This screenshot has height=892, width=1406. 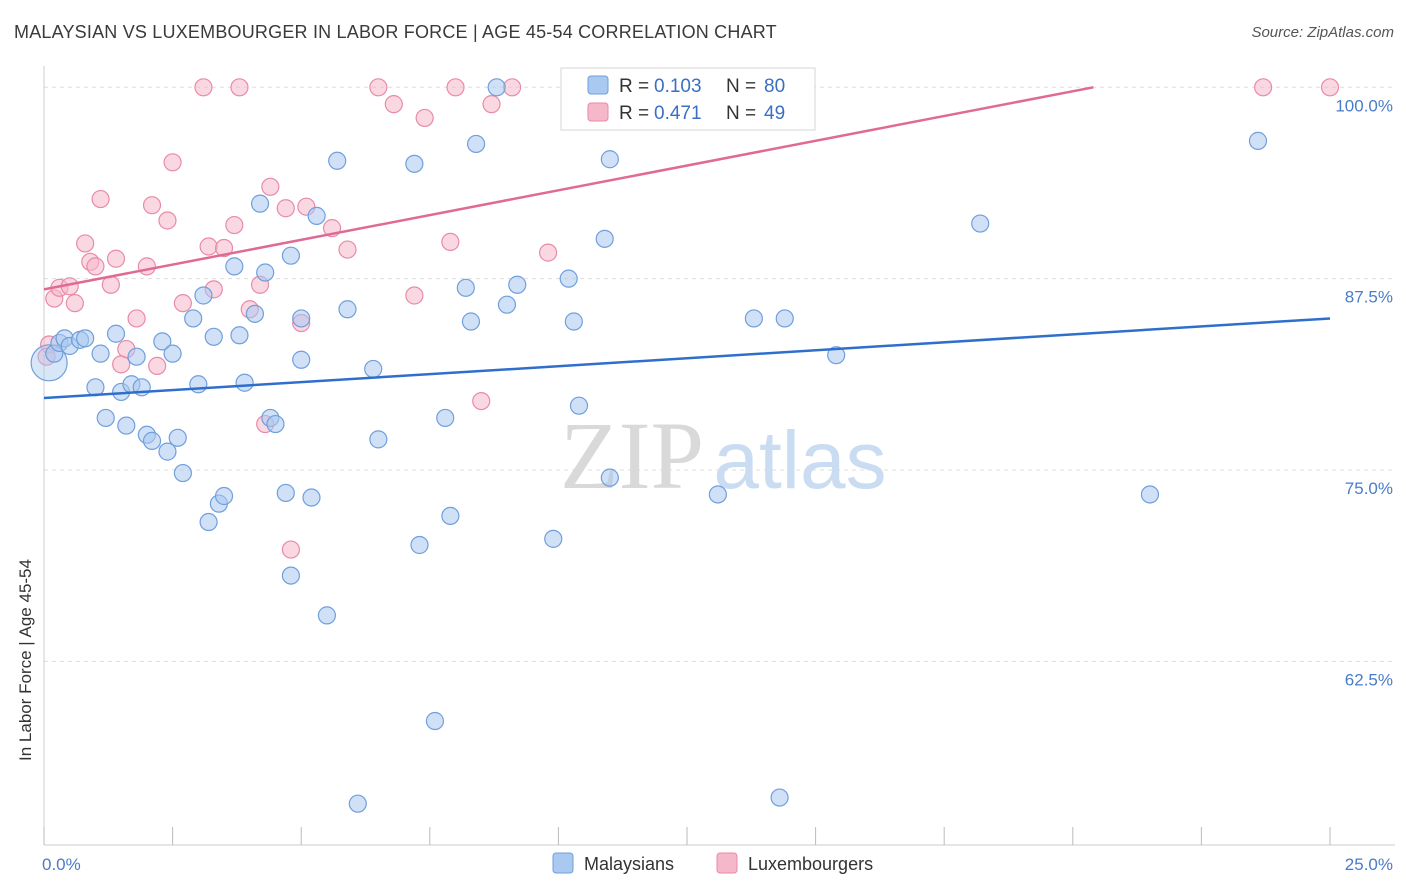 I want to click on watermark-atlas: atlas, so click(x=799, y=460).